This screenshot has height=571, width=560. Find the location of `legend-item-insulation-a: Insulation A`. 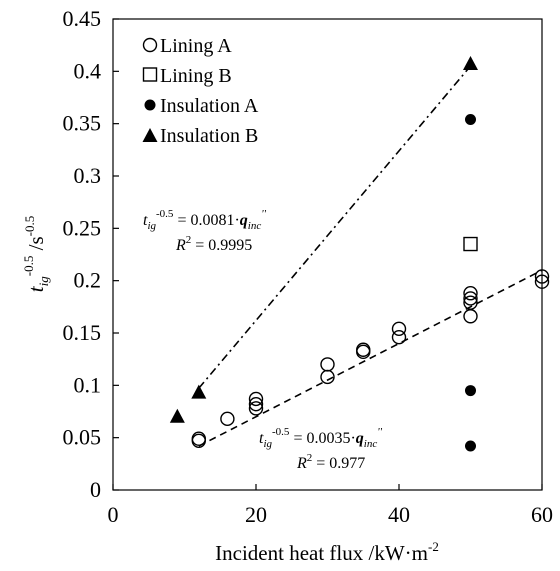

legend-item-insulation-a: Insulation A is located at coordinates (201, 106).